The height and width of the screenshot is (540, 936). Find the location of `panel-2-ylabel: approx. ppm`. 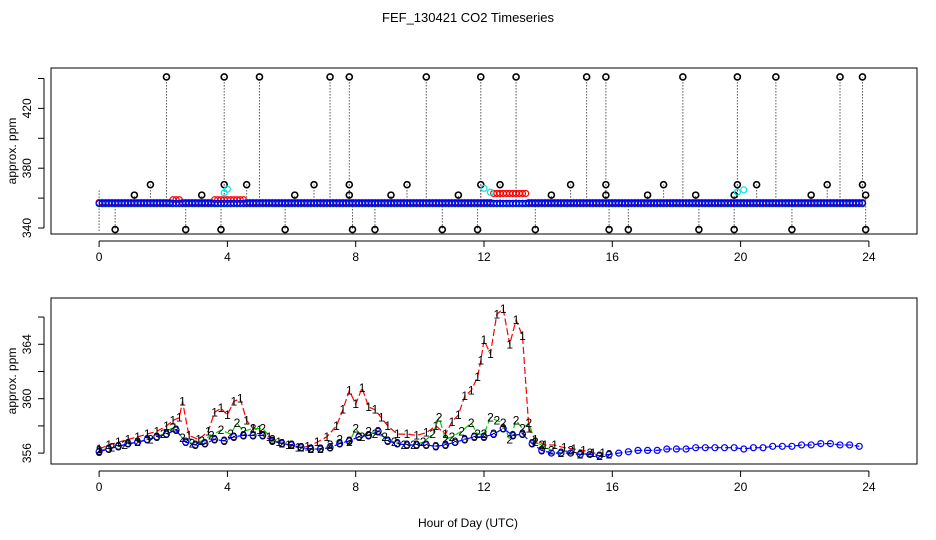

panel-2-ylabel: approx. ppm is located at coordinates (12, 381).